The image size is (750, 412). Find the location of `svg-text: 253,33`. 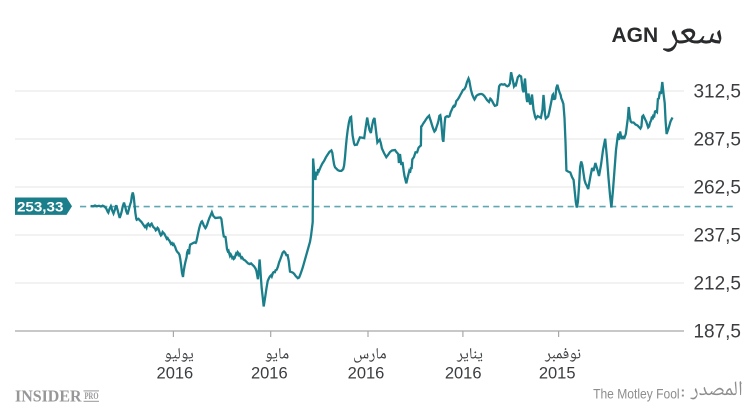

svg-text: 253,33 is located at coordinates (40, 206).